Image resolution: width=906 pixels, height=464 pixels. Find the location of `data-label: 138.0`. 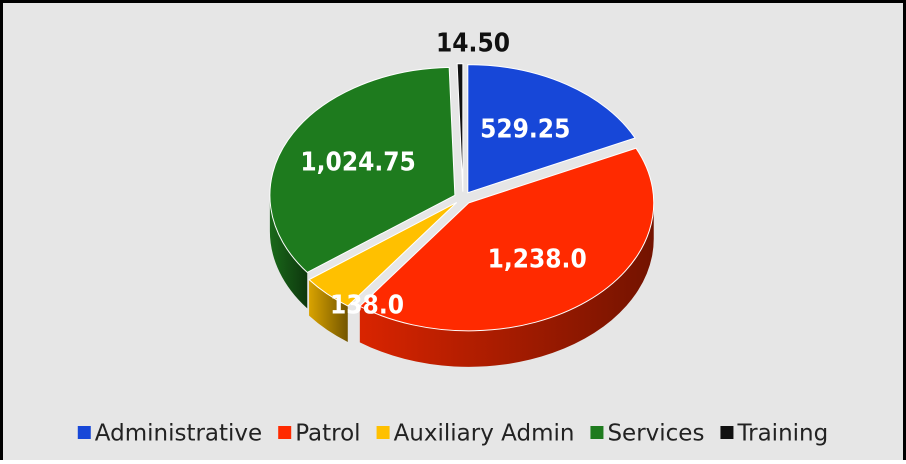

data-label: 138.0 is located at coordinates (367, 305).